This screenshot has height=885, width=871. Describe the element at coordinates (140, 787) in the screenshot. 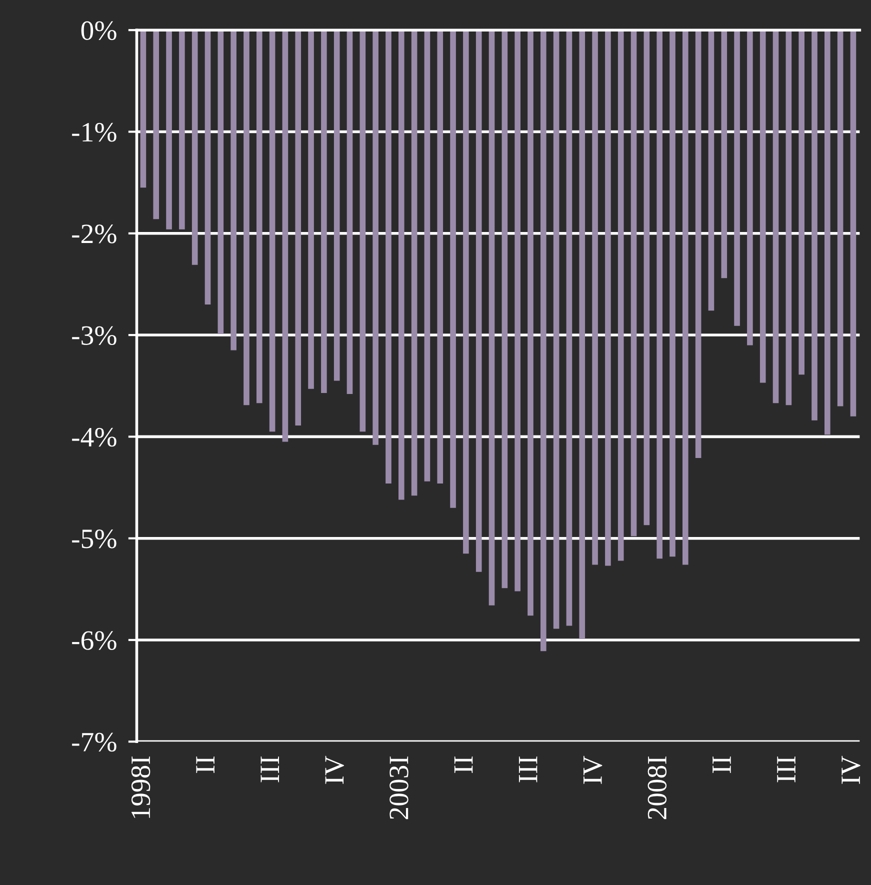

I see `x-tick-label: 1998I` at that location.